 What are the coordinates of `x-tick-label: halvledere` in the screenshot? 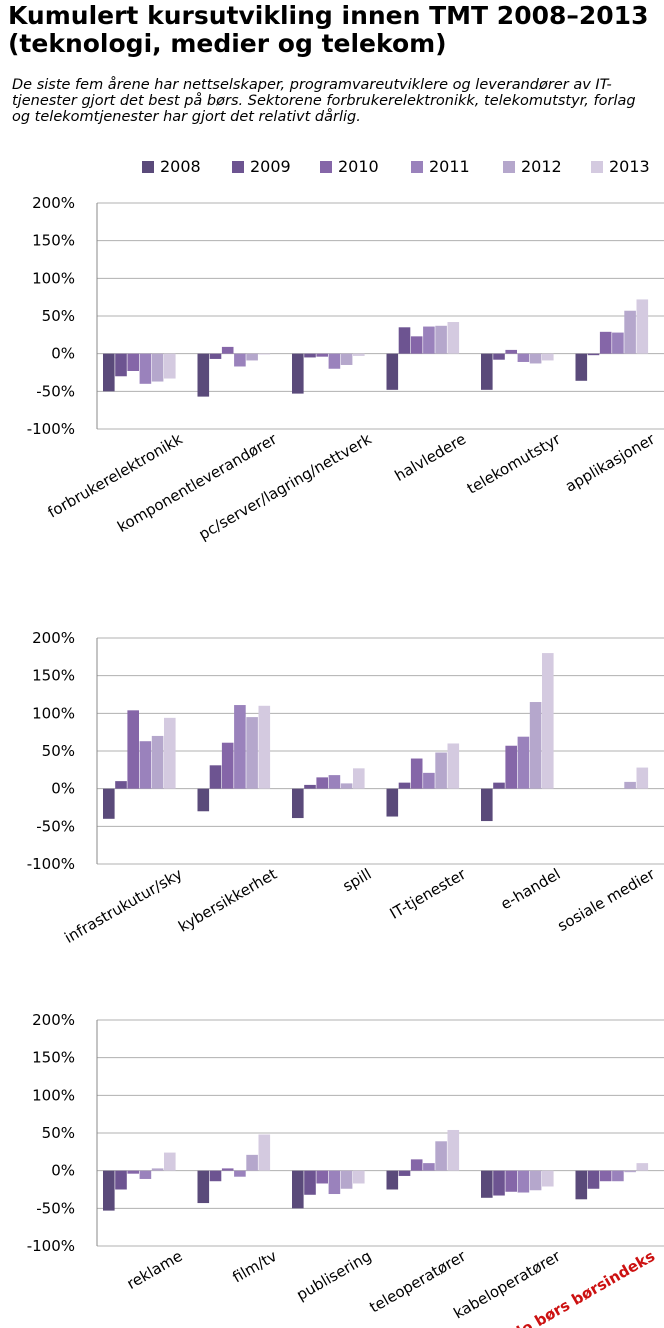 It's located at (430, 457).